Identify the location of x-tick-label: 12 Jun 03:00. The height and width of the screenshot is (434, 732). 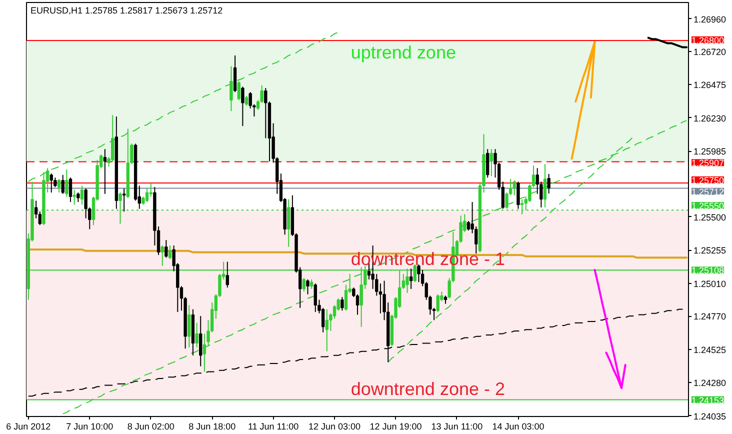
(334, 427).